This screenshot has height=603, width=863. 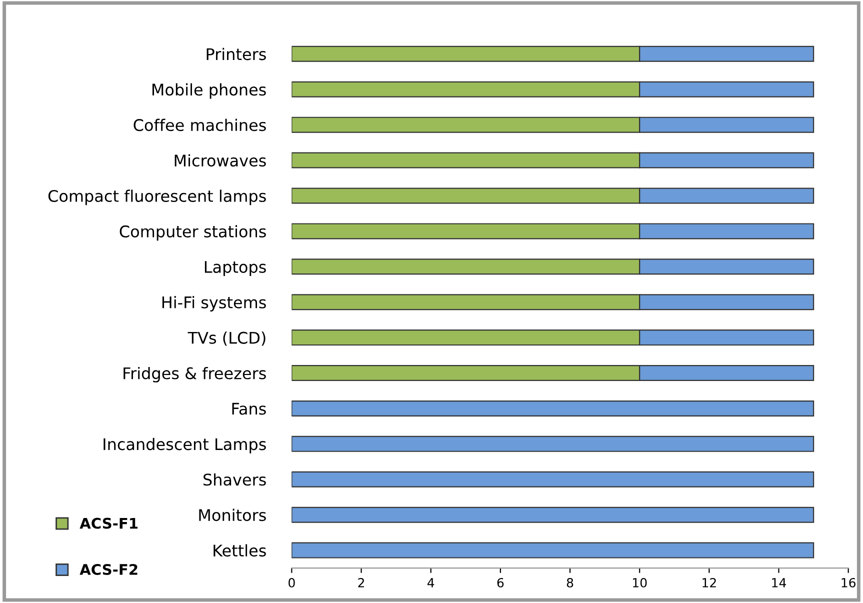 What do you see at coordinates (200, 125) in the screenshot?
I see `y-tick-label: Coffee machines` at bounding box center [200, 125].